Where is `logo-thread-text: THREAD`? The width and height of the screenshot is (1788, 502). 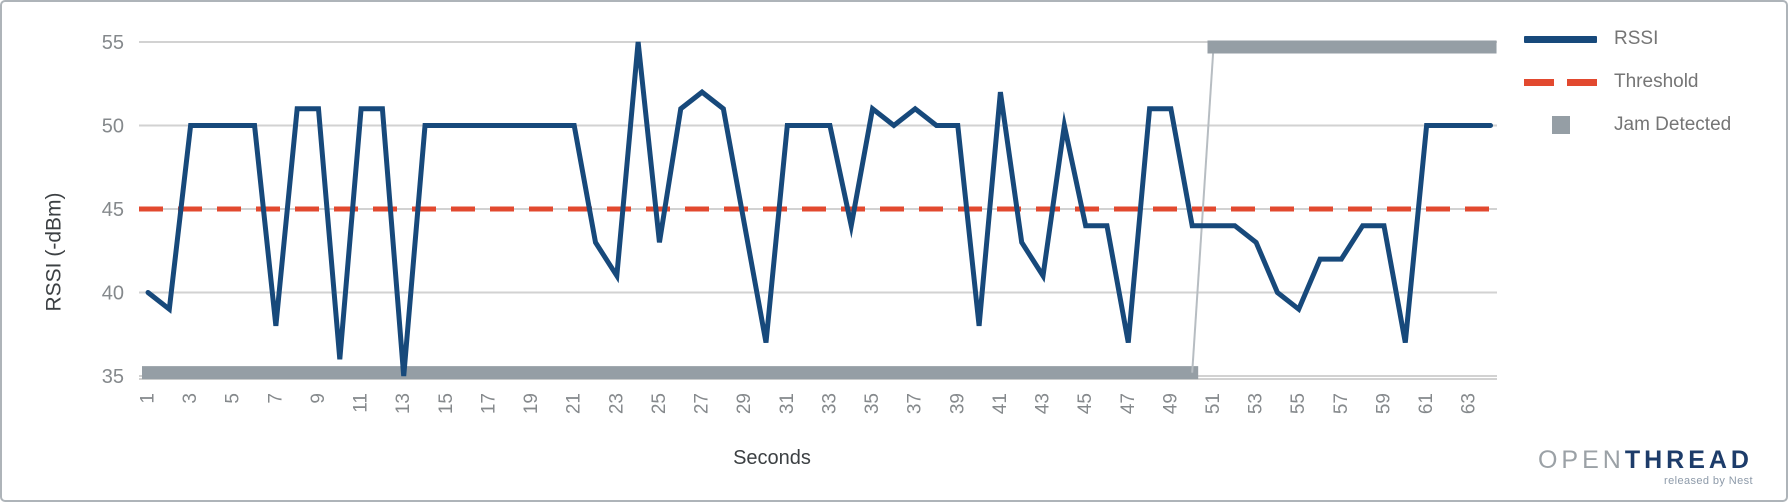
logo-thread-text: THREAD is located at coordinates (1688, 460).